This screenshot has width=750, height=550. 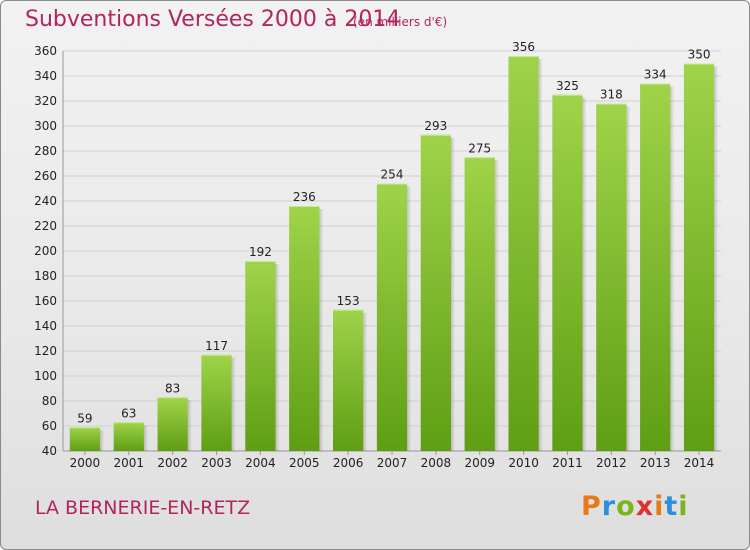 What do you see at coordinates (479, 148) in the screenshot?
I see `bar-value-label: 275` at bounding box center [479, 148].